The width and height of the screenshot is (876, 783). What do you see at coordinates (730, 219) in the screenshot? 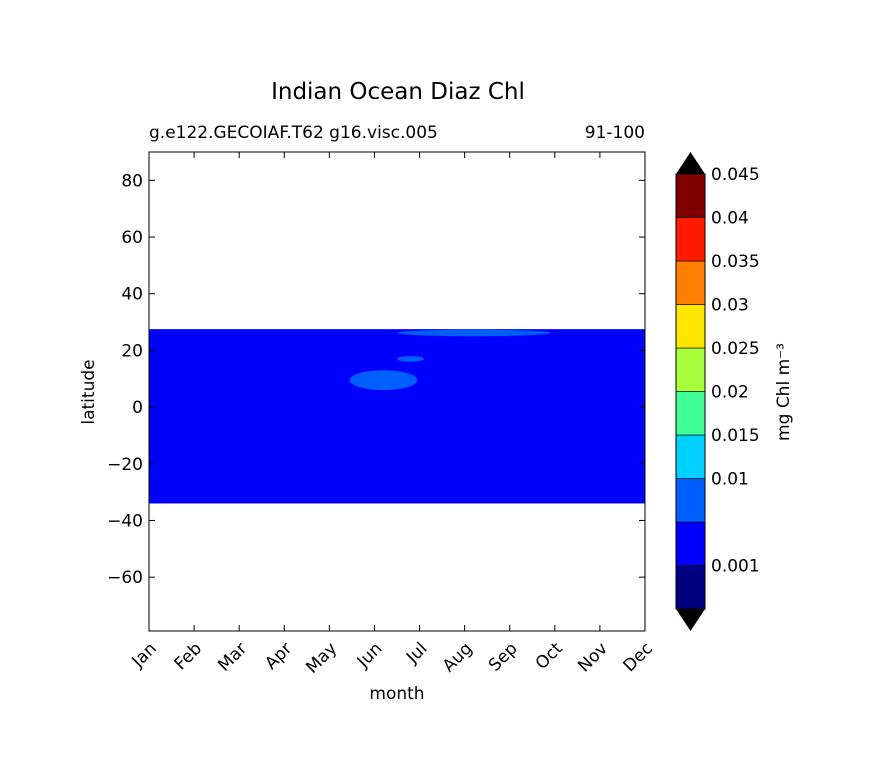
I see `colorbar-tick-label: 0.04` at bounding box center [730, 219].